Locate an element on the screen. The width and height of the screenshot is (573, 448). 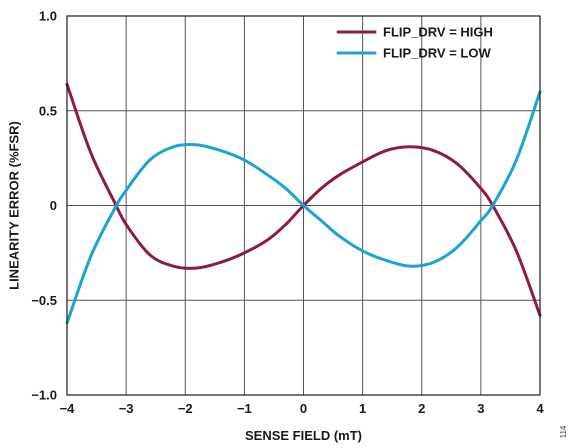
y-tick-label: −1.0 is located at coordinates (44, 395).